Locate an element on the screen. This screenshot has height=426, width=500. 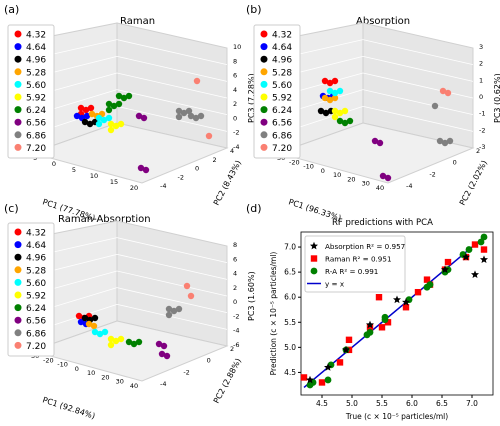
x-tick-label: 5 is located at coordinates (74, 170).